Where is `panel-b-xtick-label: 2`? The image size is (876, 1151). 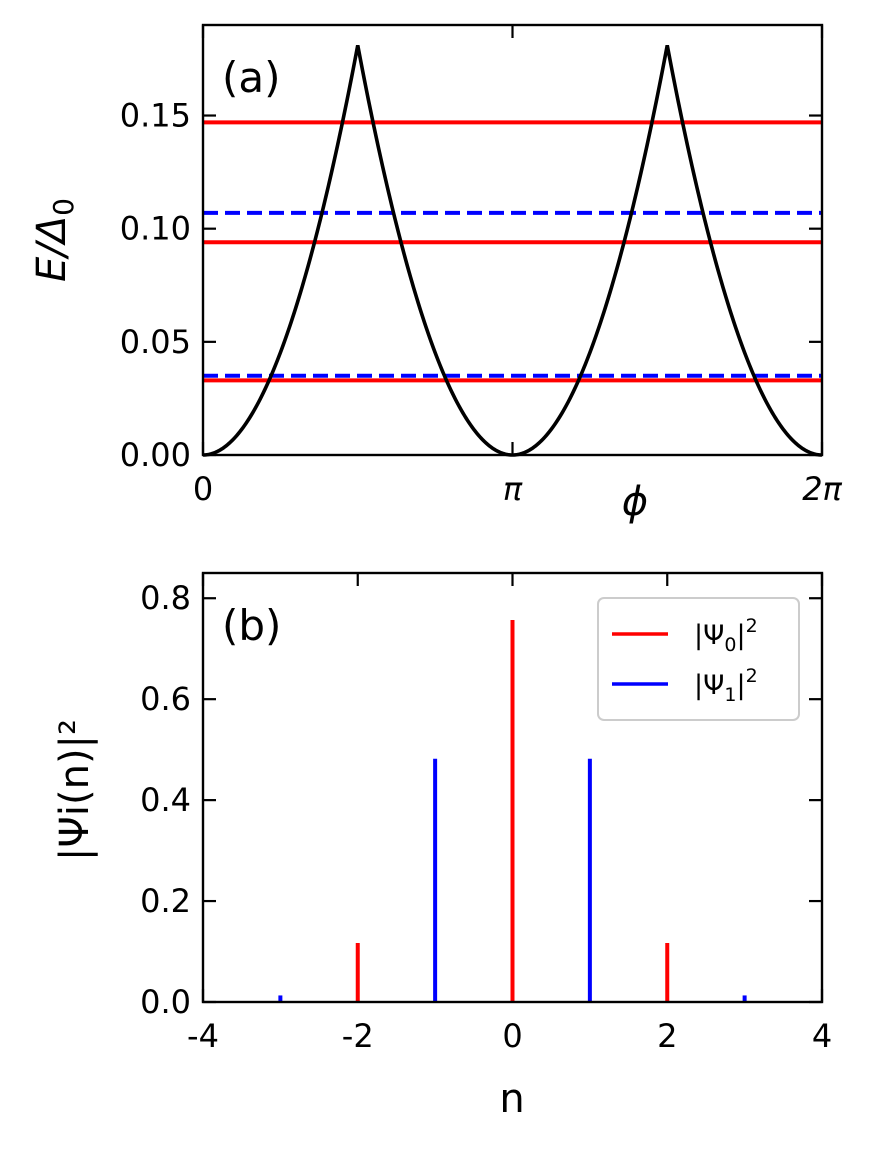 panel-b-xtick-label: 2 is located at coordinates (667, 1036).